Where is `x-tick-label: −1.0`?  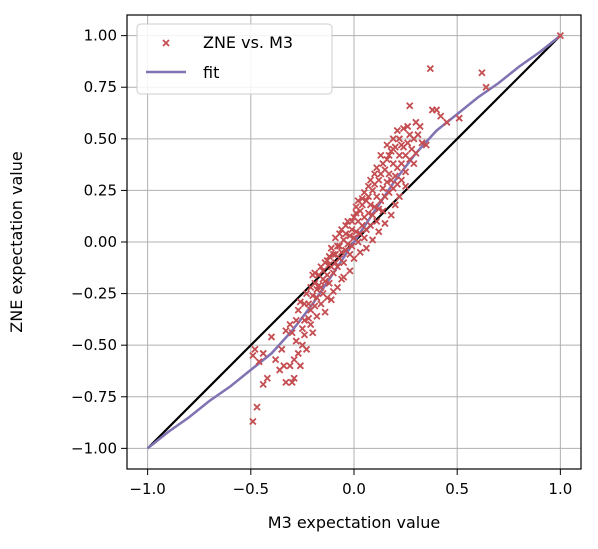 x-tick-label: −1.0 is located at coordinates (147, 489).